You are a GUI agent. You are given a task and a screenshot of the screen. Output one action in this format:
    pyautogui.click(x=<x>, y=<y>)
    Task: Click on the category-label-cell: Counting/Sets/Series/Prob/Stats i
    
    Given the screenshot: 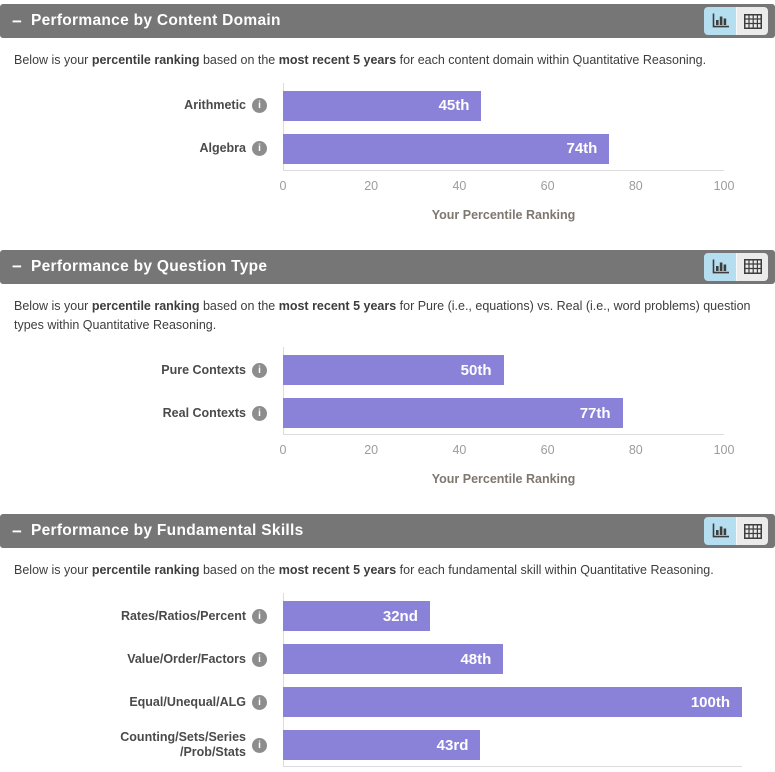 What is the action you would take?
    pyautogui.click(x=141, y=745)
    